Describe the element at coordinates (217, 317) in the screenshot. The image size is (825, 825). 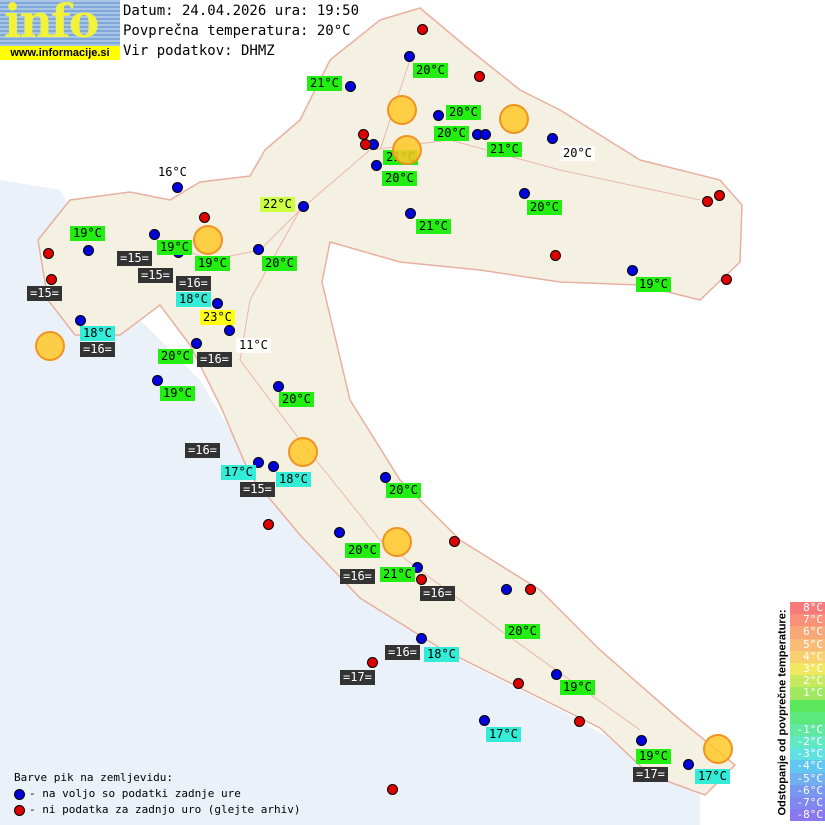
I see `station-temperature-label: 23°C` at that location.